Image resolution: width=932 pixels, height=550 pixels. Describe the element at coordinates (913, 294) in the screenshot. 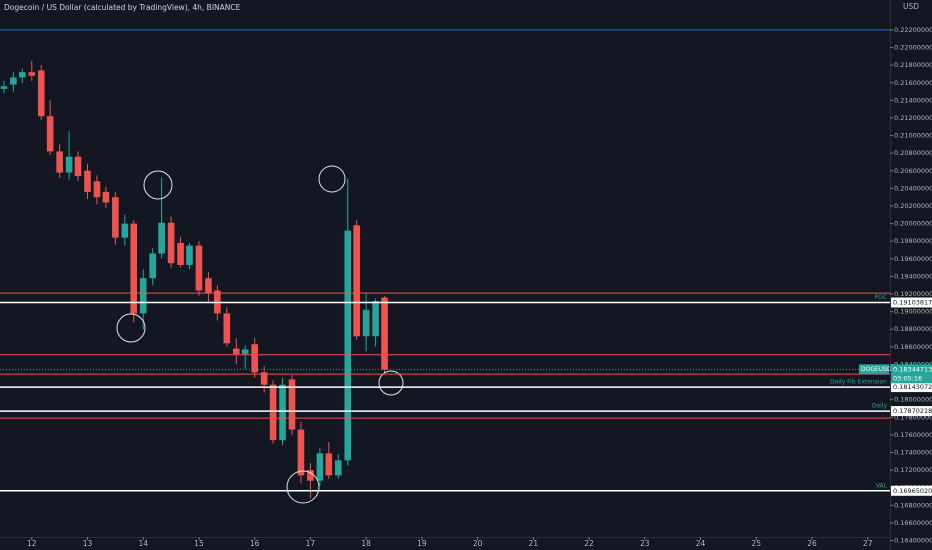

I see `y-tick-label: 0.19200000` at that location.